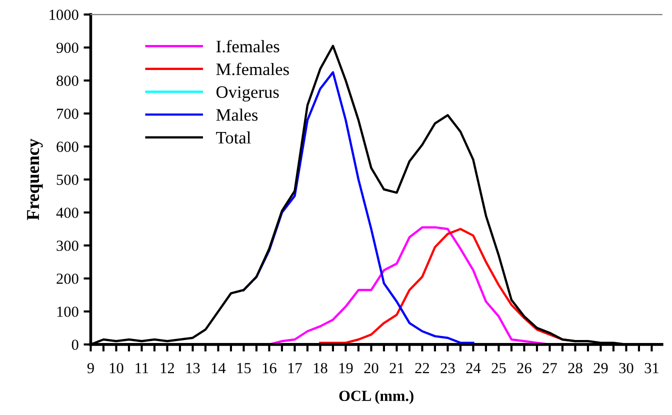  What do you see at coordinates (346, 368) in the screenshot?
I see `x-tick-label: 19` at bounding box center [346, 368].